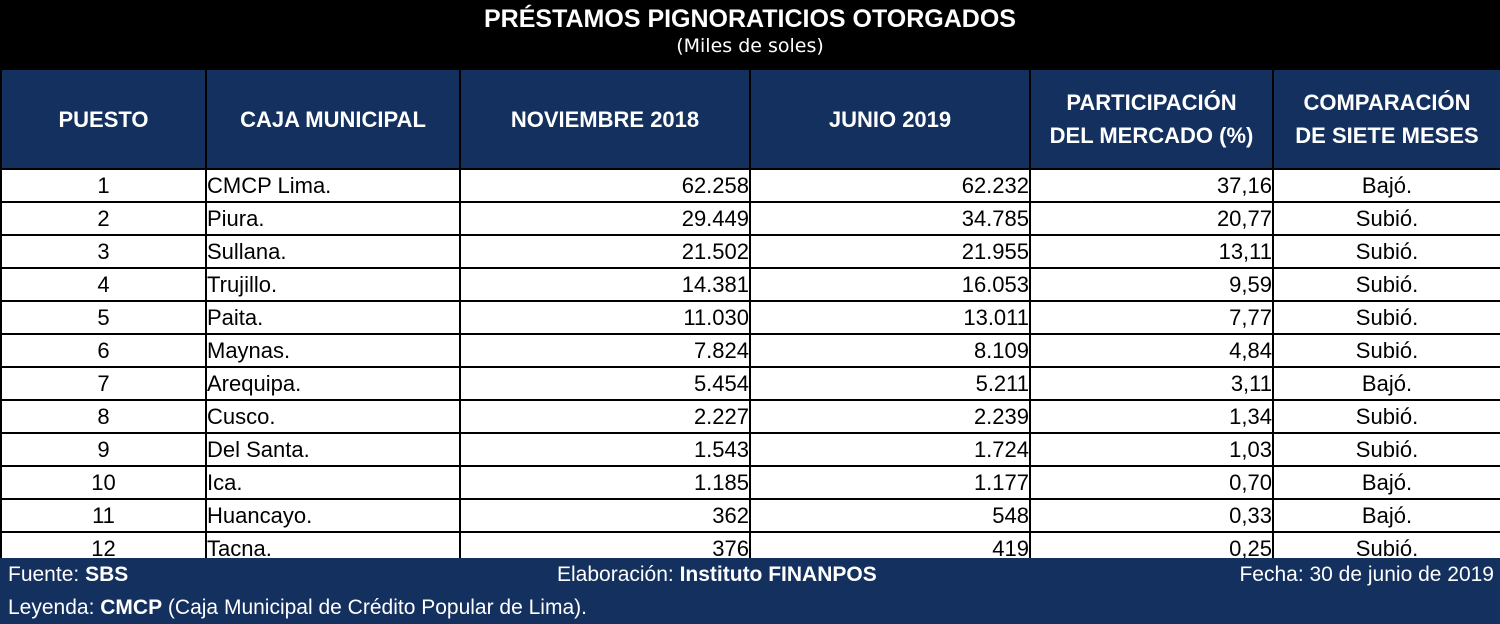 Image resolution: width=1500 pixels, height=624 pixels. I want to click on cell-rank: 8, so click(103, 416).